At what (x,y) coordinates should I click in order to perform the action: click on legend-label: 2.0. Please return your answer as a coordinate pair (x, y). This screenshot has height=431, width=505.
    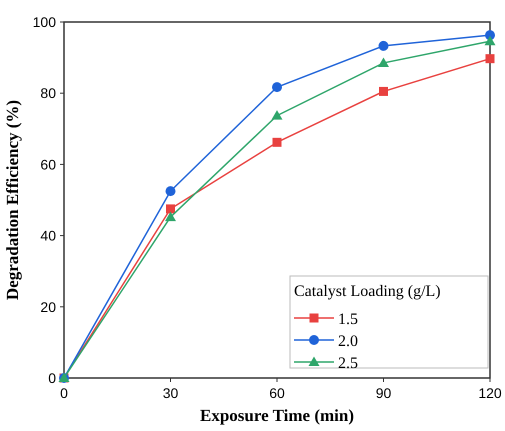
    Looking at the image, I should click on (348, 341).